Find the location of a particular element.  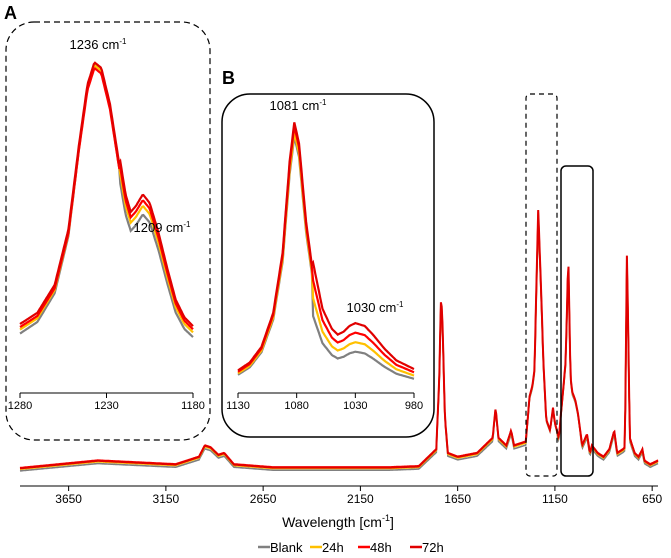

main-x-tick-label: 2650 is located at coordinates (263, 499).